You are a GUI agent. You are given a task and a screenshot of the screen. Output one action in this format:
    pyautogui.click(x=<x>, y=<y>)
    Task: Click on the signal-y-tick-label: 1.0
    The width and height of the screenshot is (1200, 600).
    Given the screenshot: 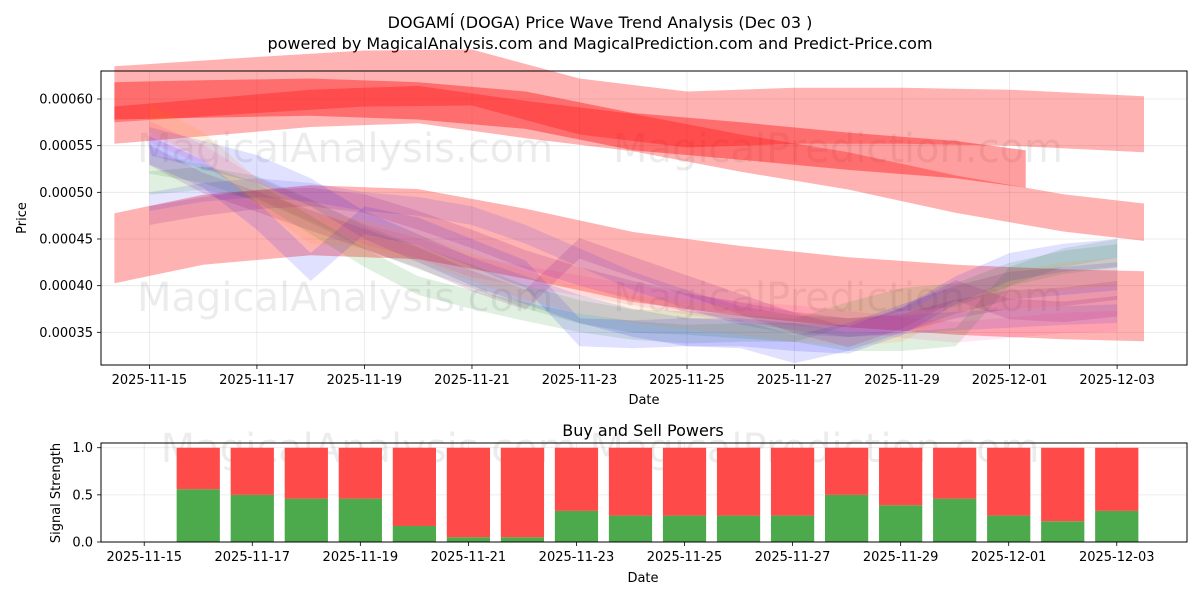 What is the action you would take?
    pyautogui.click(x=82, y=448)
    